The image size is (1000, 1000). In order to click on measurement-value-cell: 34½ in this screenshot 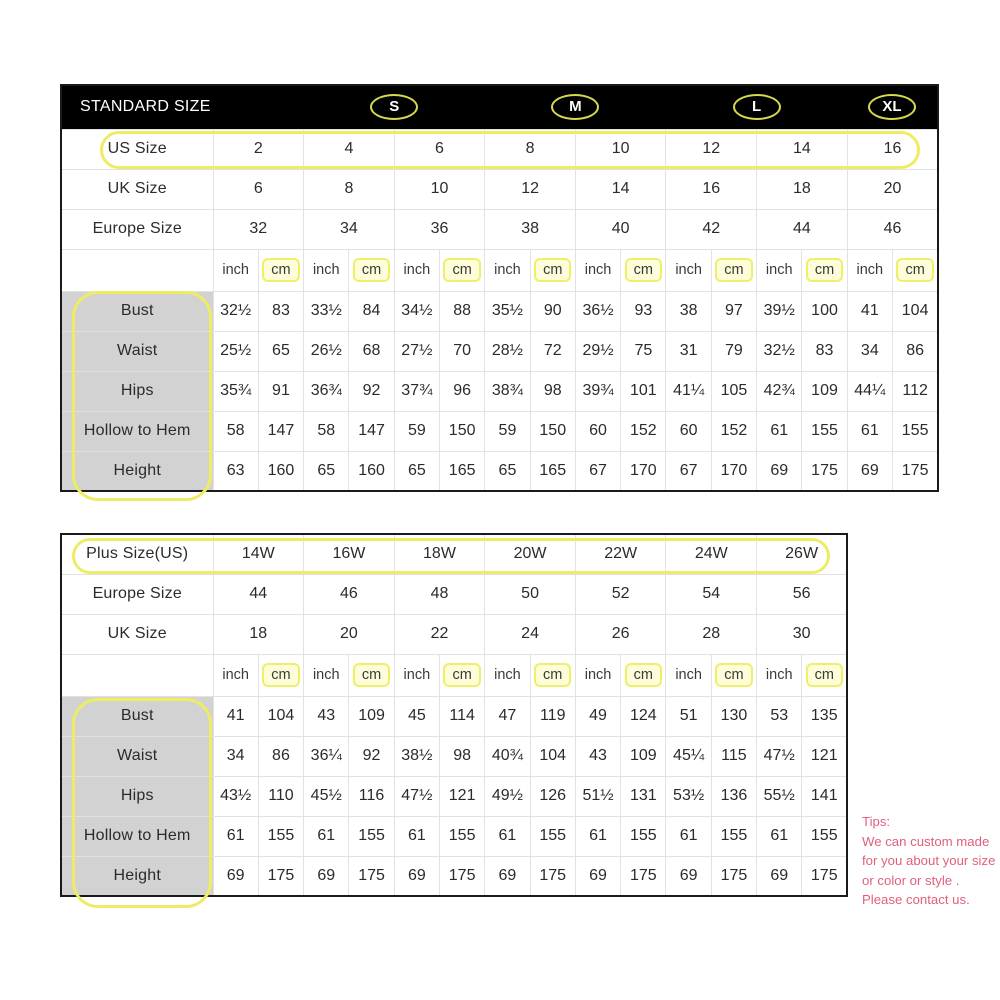, I will do `click(417, 311)`.